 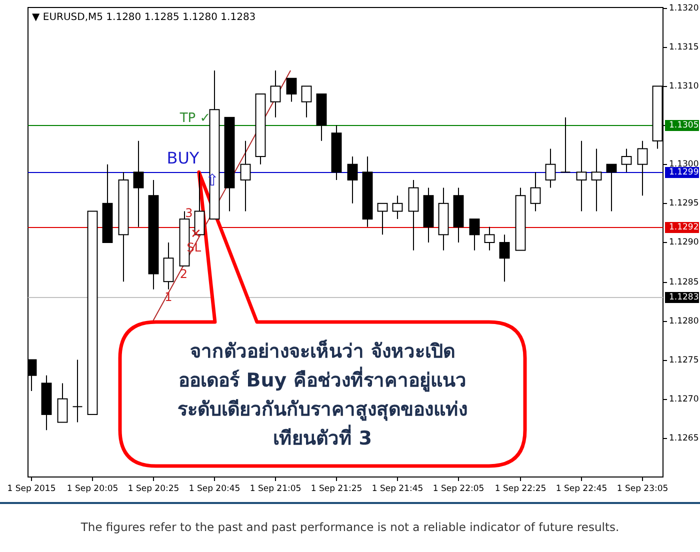 I want to click on annotation: 2, so click(x=184, y=273).